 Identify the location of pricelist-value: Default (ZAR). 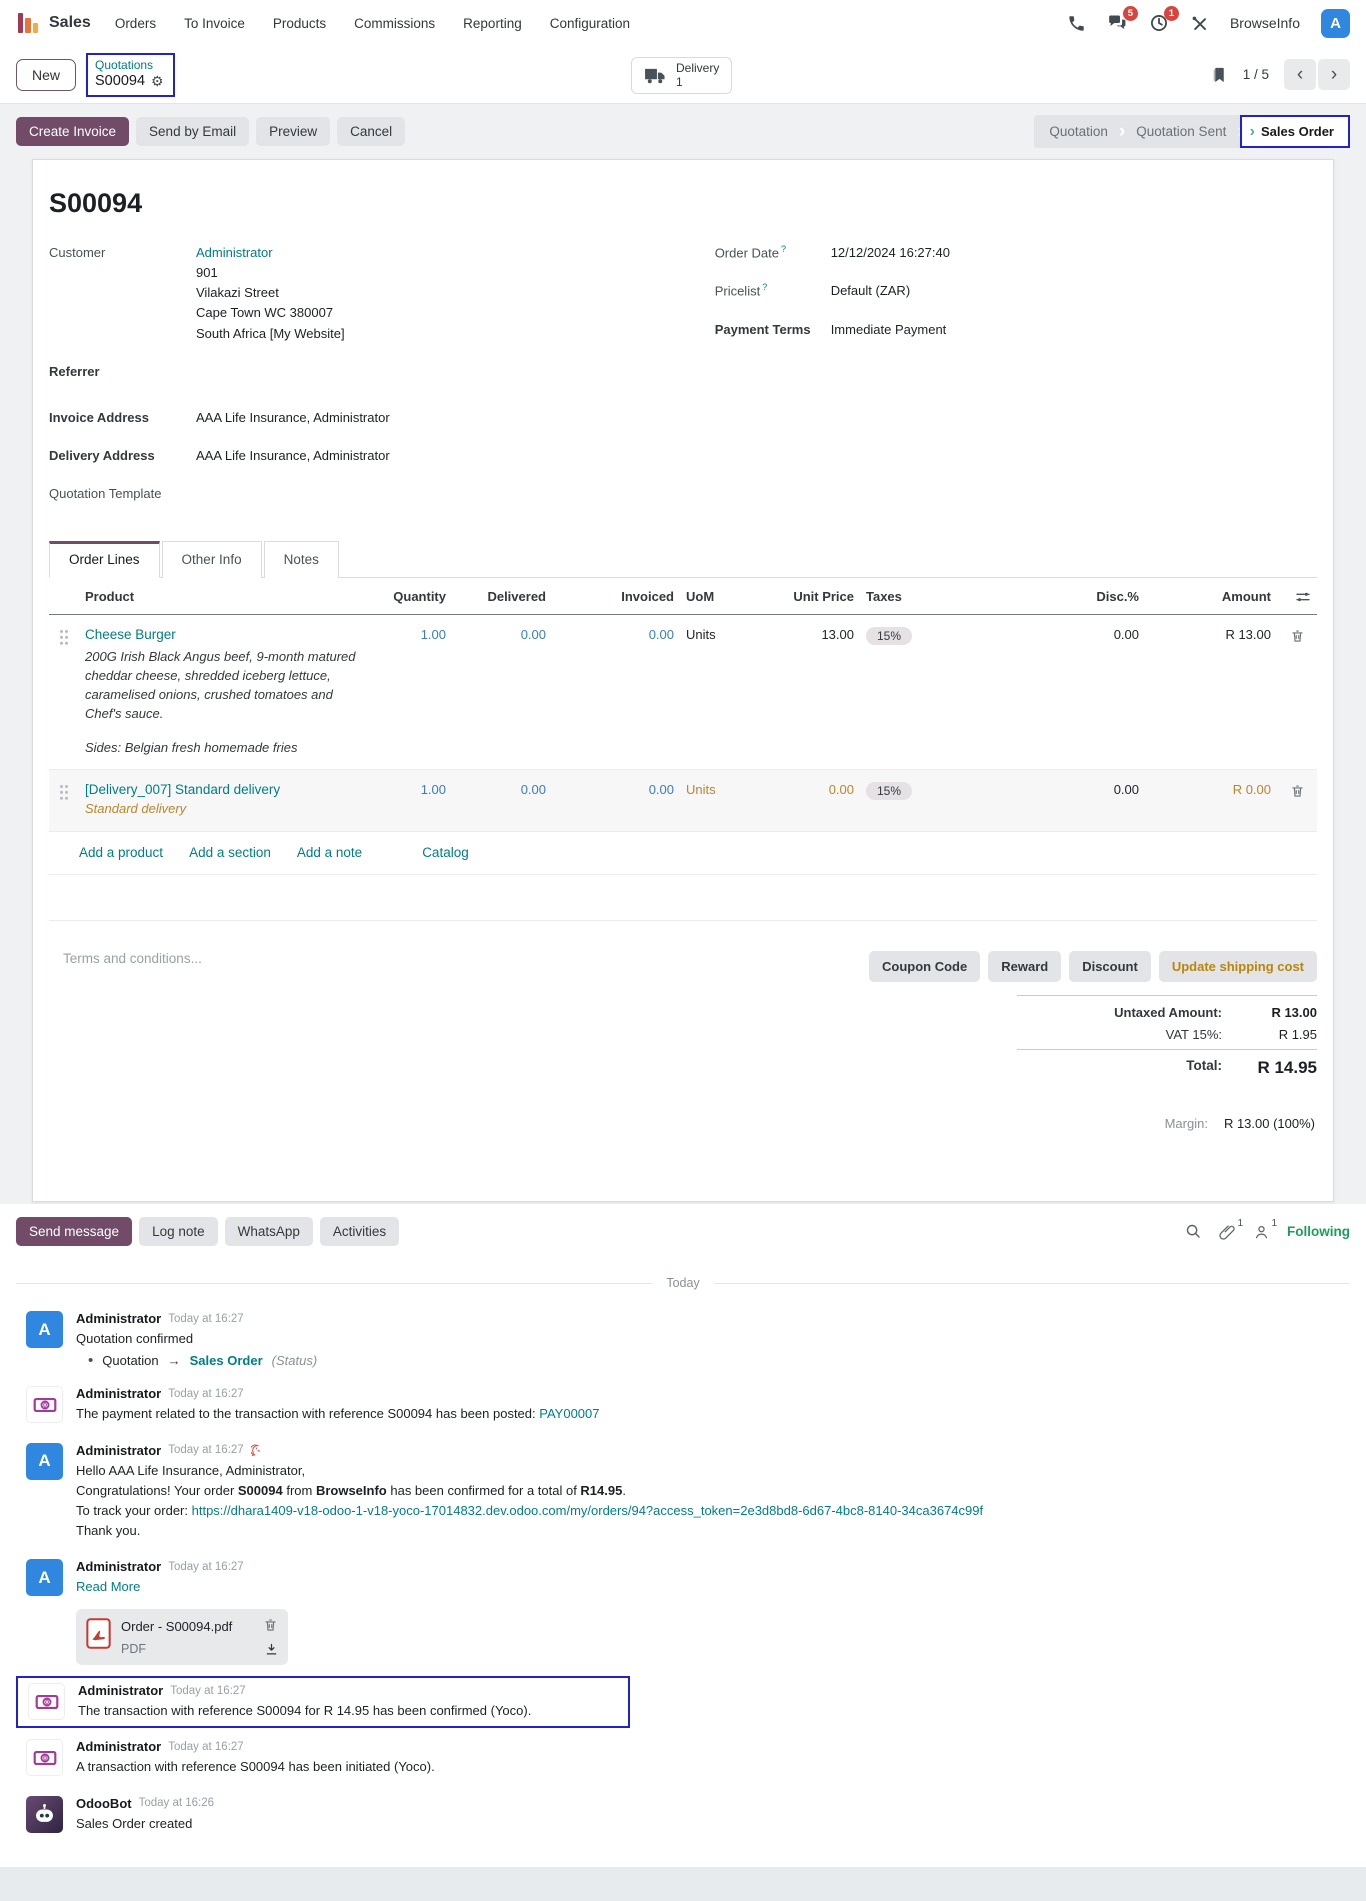
(870, 291).